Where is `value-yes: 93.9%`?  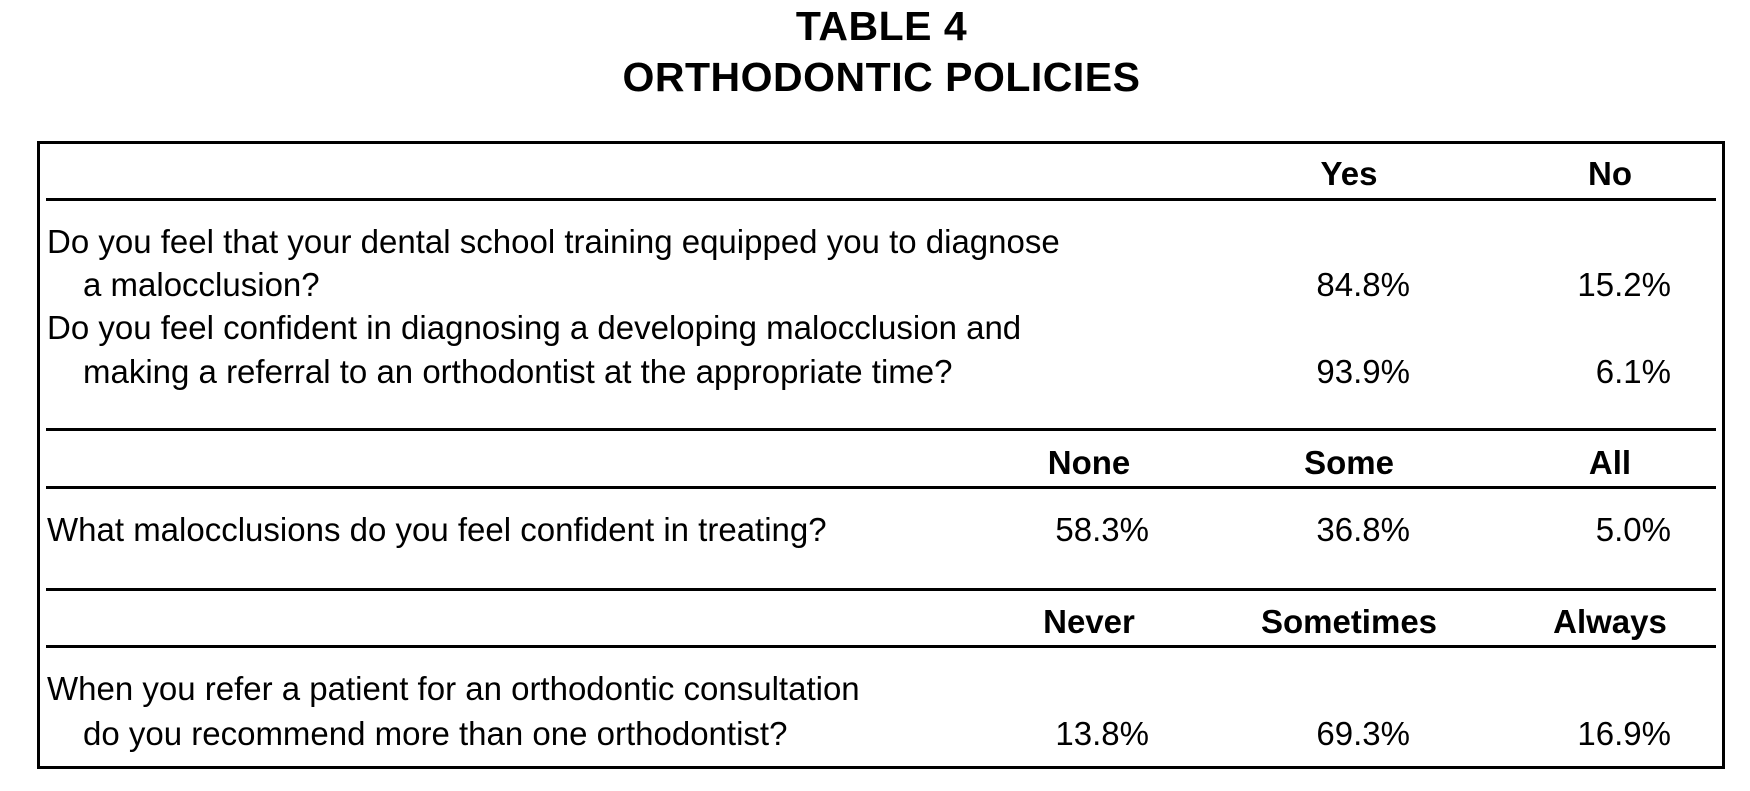 value-yes: 93.9% is located at coordinates (1363, 371).